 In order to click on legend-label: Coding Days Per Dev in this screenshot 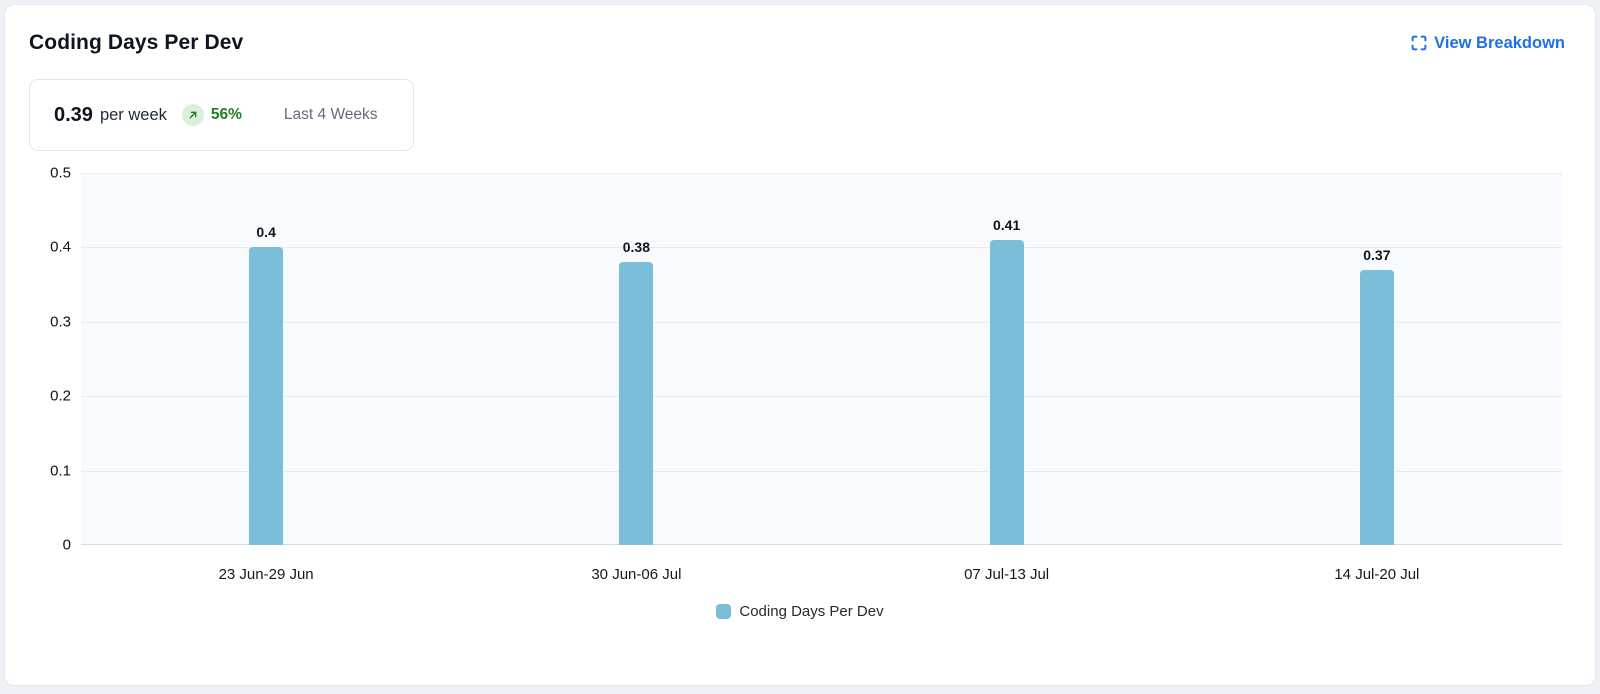, I will do `click(811, 611)`.